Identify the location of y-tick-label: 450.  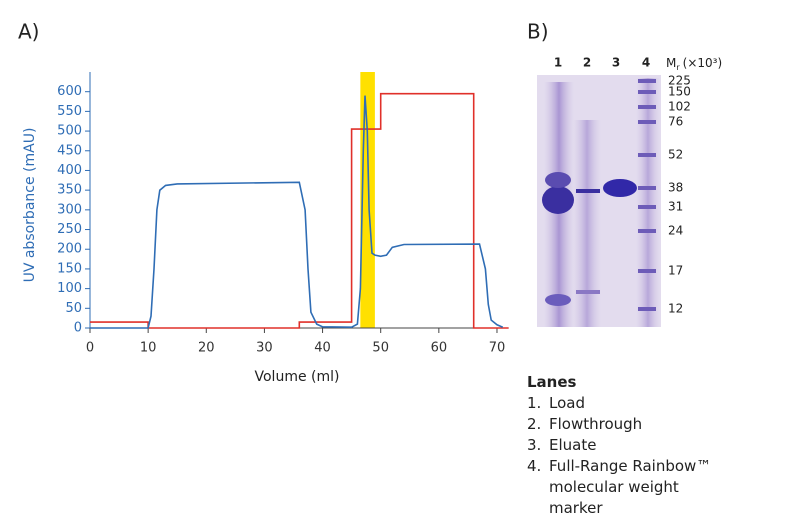
(69, 150).